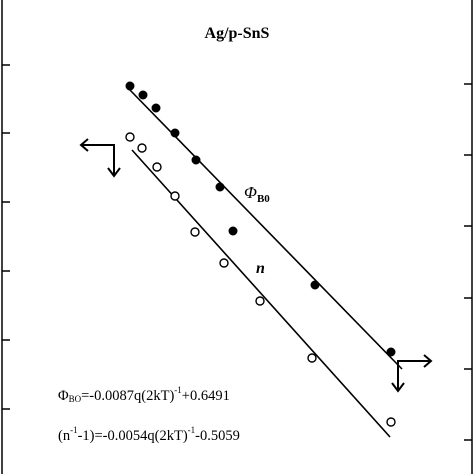 The width and height of the screenshot is (474, 474). Describe the element at coordinates (468, 237) in the screenshot. I see `axis-right` at that location.